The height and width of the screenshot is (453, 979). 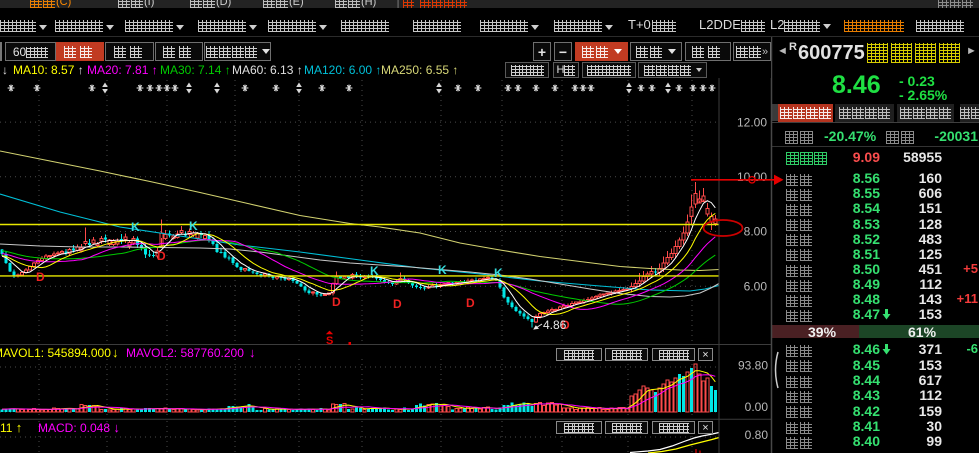 What do you see at coordinates (756, 232) in the screenshot?
I see `svg-text: 8.00` at bounding box center [756, 232].